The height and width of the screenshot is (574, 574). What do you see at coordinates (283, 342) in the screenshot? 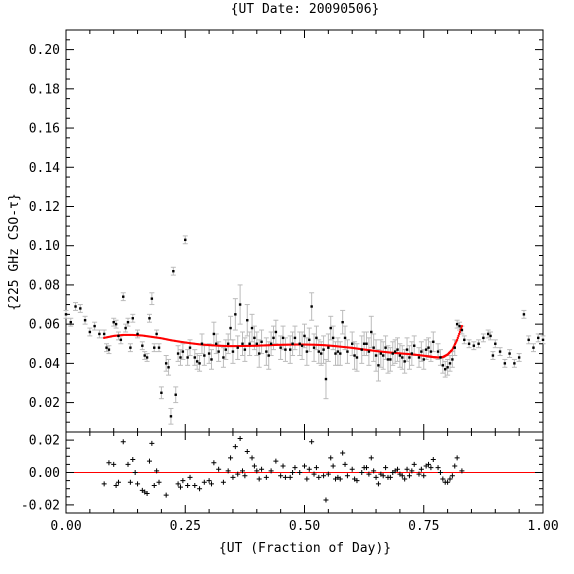
I see `fit-curve` at bounding box center [283, 342].